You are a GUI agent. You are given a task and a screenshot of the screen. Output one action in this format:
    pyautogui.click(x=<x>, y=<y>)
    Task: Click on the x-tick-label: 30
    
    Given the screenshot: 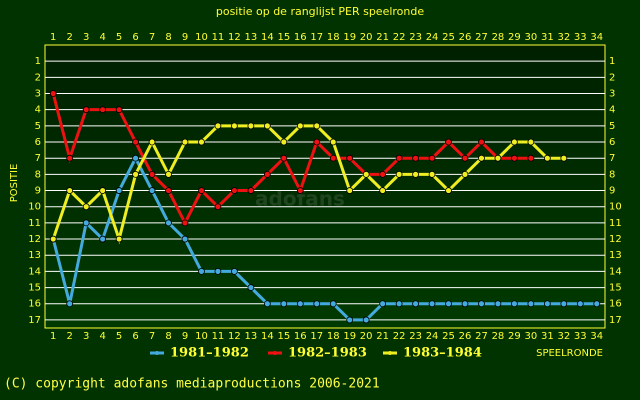 What is the action you would take?
    pyautogui.click(x=531, y=336)
    